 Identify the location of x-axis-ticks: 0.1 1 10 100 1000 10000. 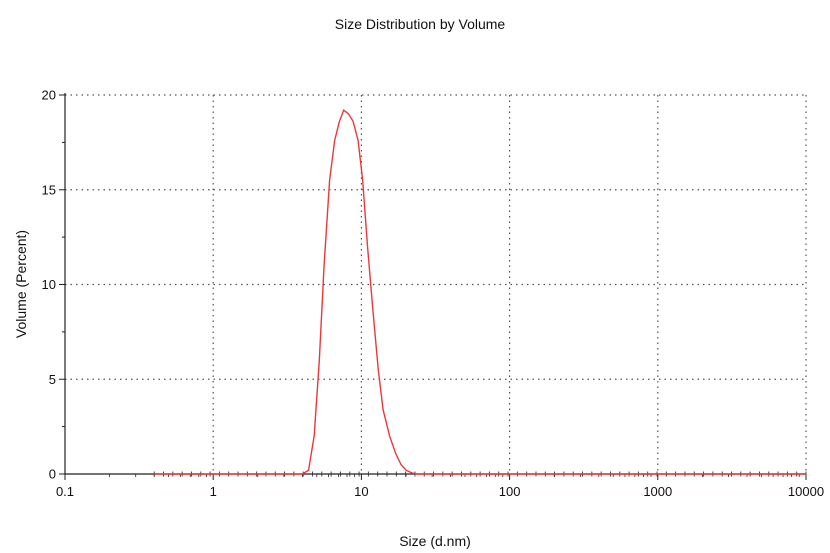
(440, 486).